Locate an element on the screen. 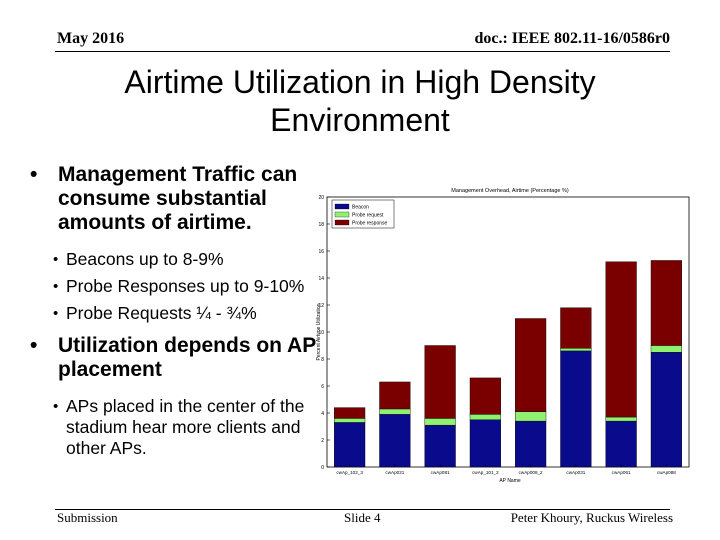 The width and height of the screenshot is (720, 540). y-tick-label: 8 is located at coordinates (322, 360).